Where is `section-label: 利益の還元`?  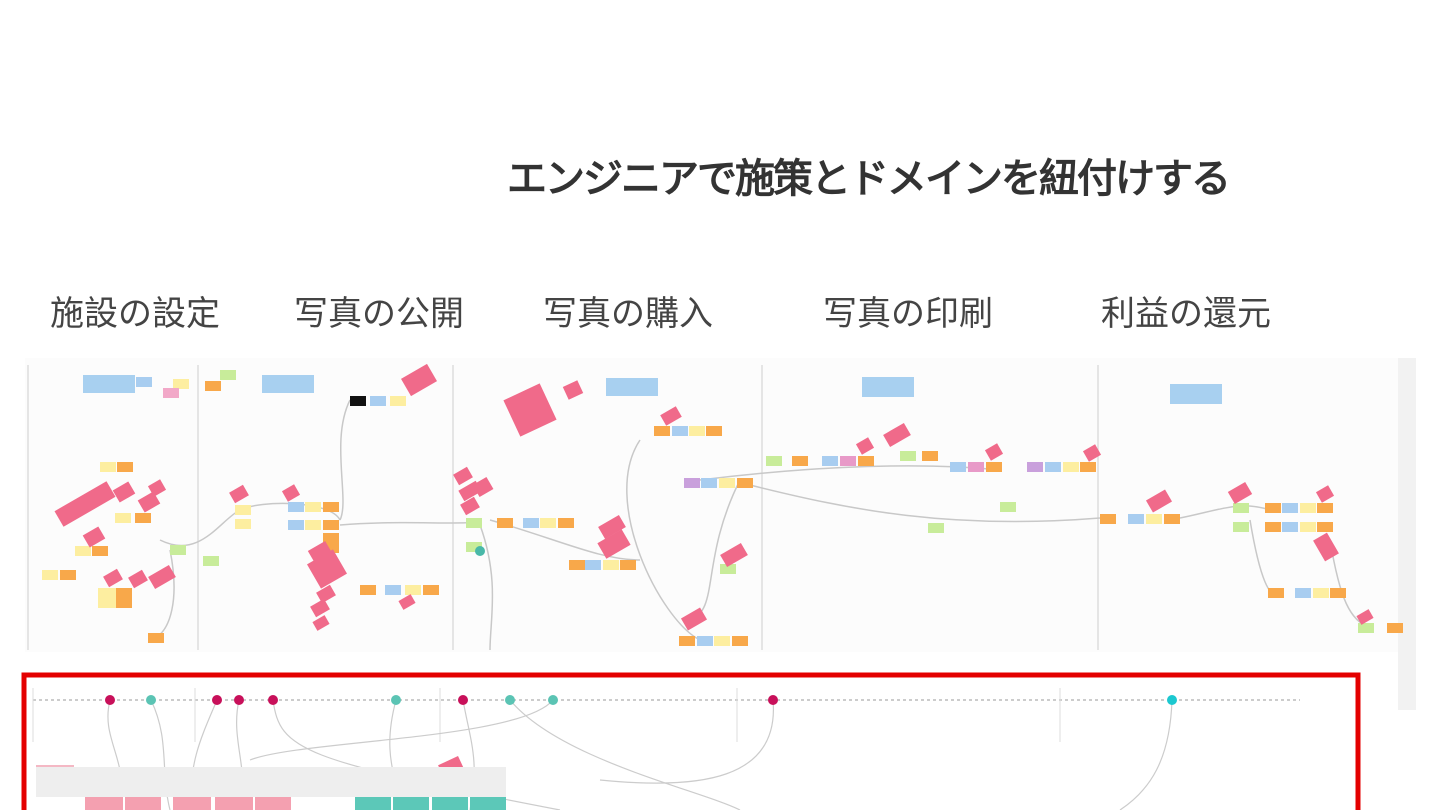
section-label: 利益の還元 is located at coordinates (1186, 314).